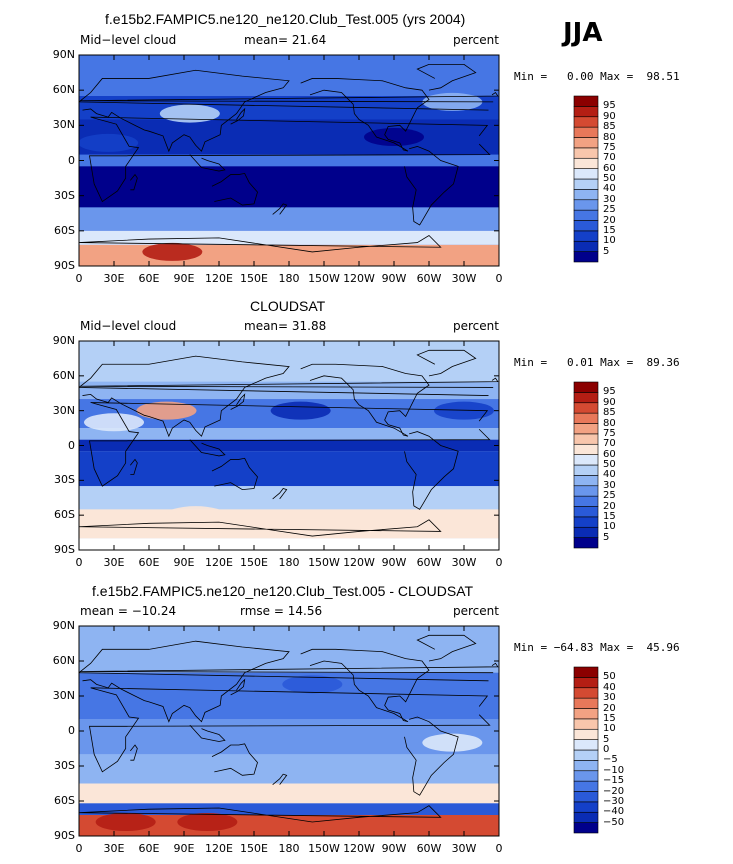 The height and width of the screenshot is (864, 733). What do you see at coordinates (300, 410) in the screenshot?
I see `map-2-blob-pacific` at bounding box center [300, 410].